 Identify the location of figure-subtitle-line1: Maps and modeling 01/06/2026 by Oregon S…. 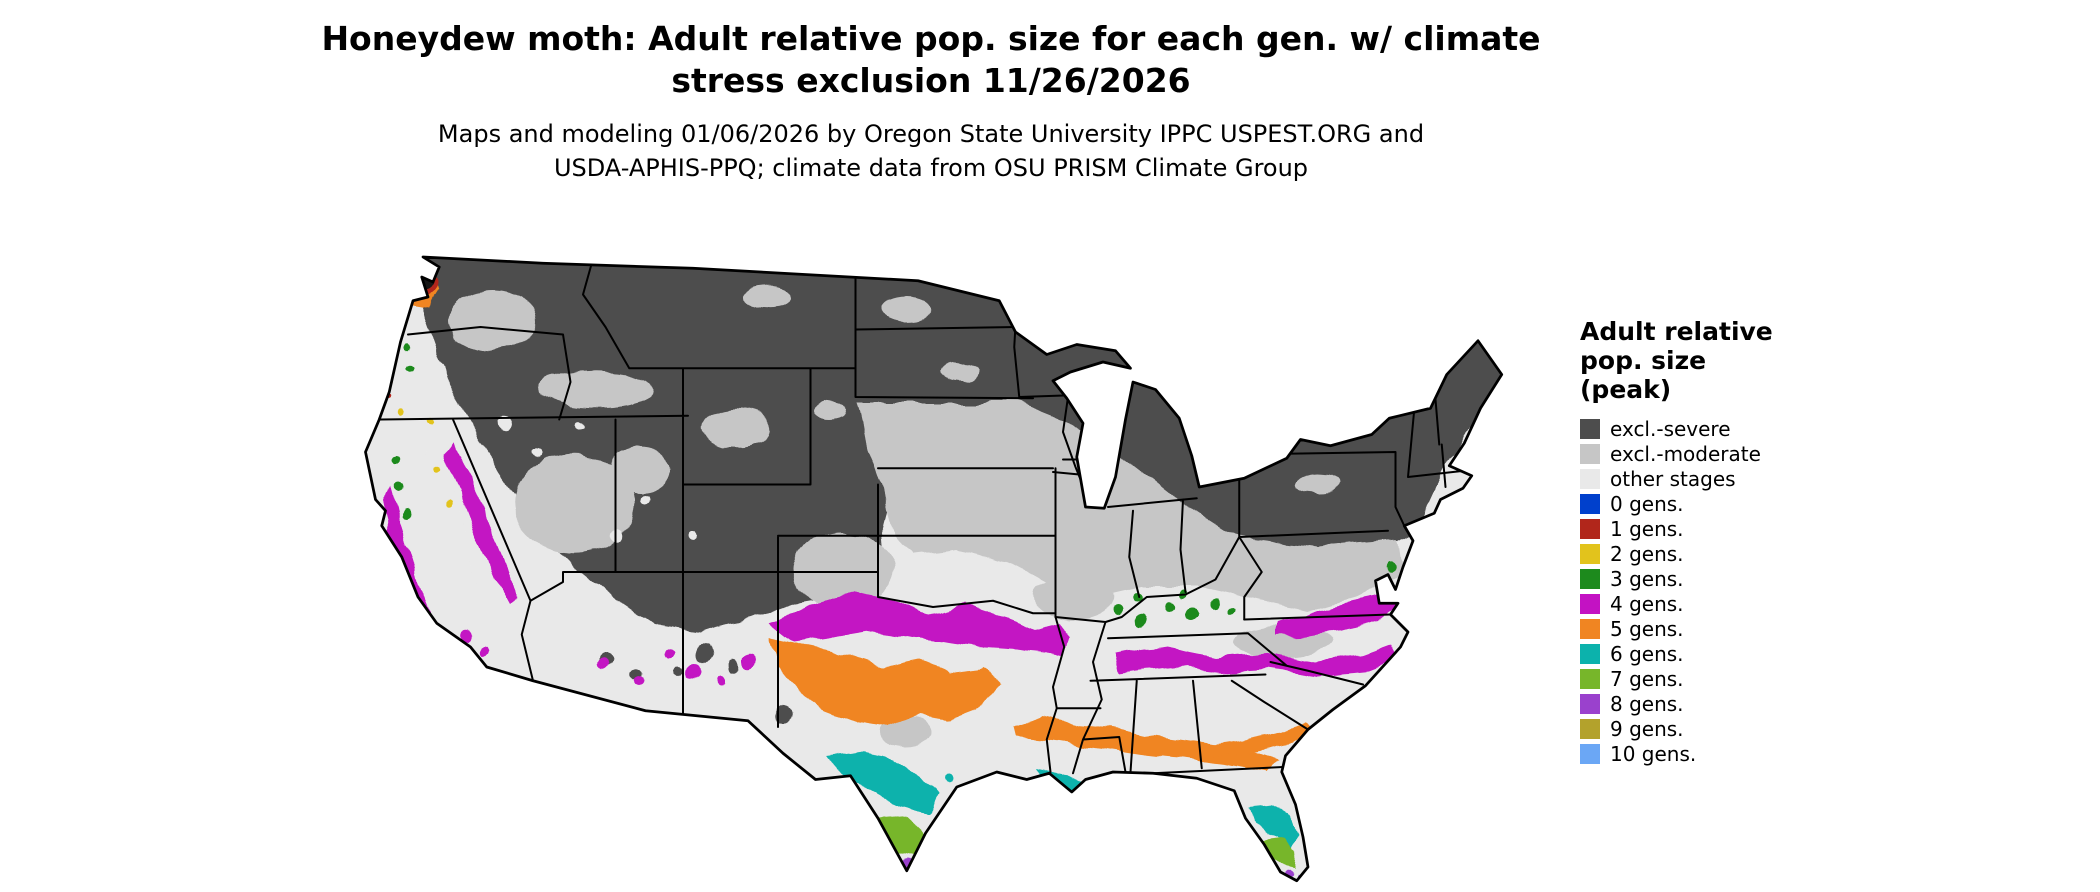
(931, 134).